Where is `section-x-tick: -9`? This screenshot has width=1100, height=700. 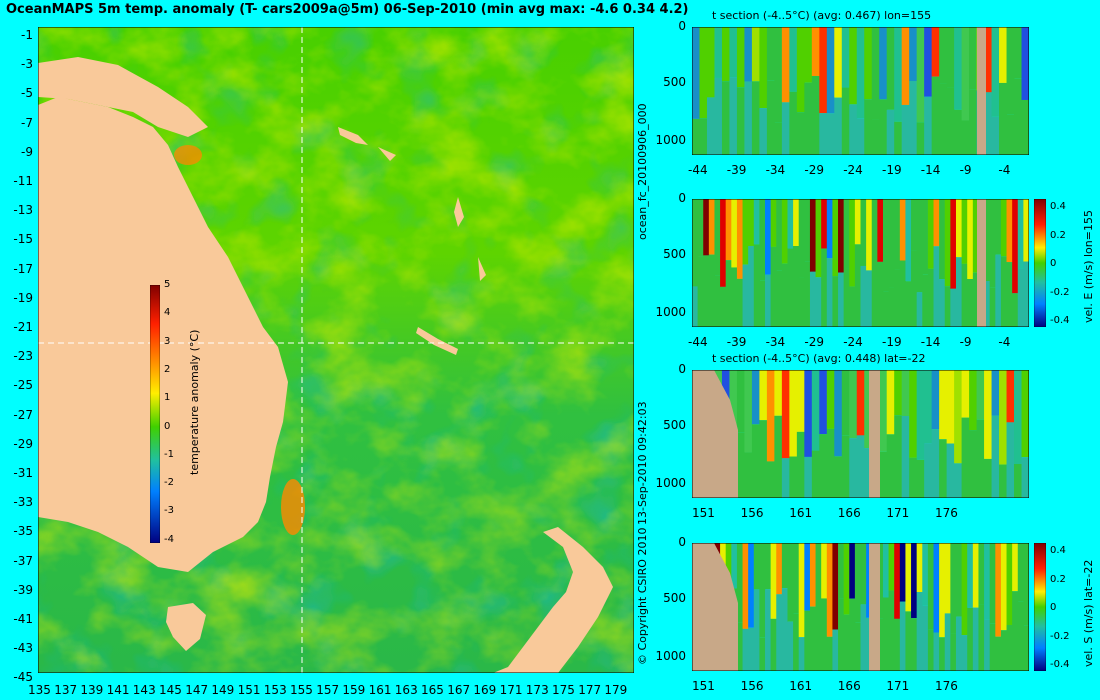
section-x-tick: -9 is located at coordinates (965, 170).